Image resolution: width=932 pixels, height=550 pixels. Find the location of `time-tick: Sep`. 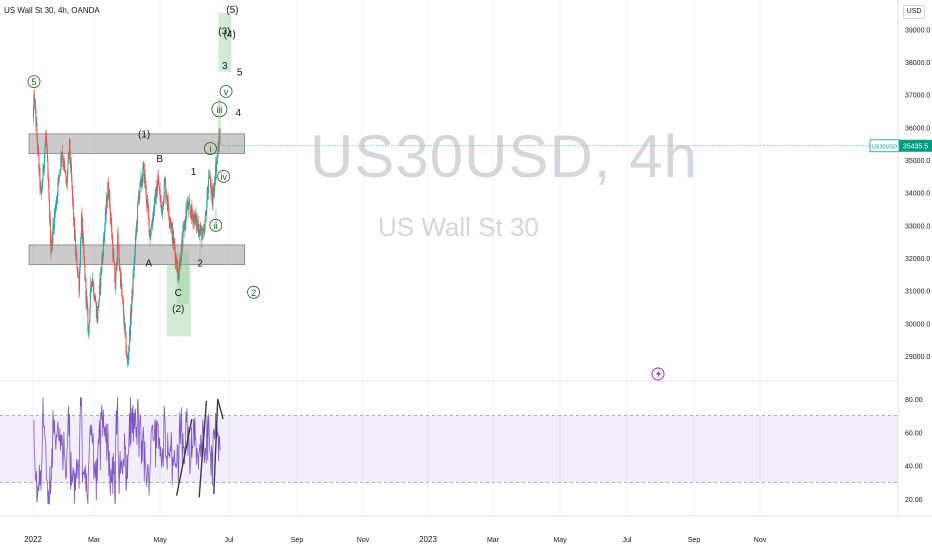

time-tick: Sep is located at coordinates (694, 540).